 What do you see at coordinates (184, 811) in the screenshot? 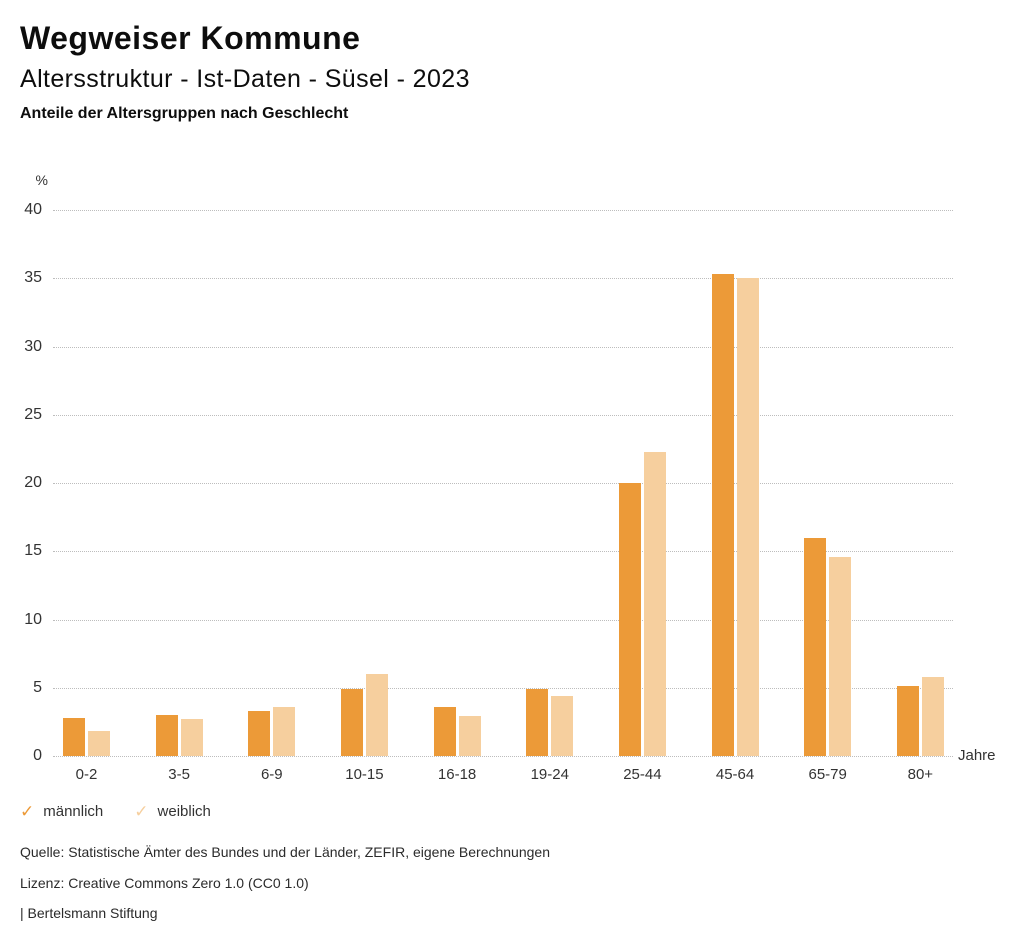
I see `legend-label-weiblich: weiblich` at bounding box center [184, 811].